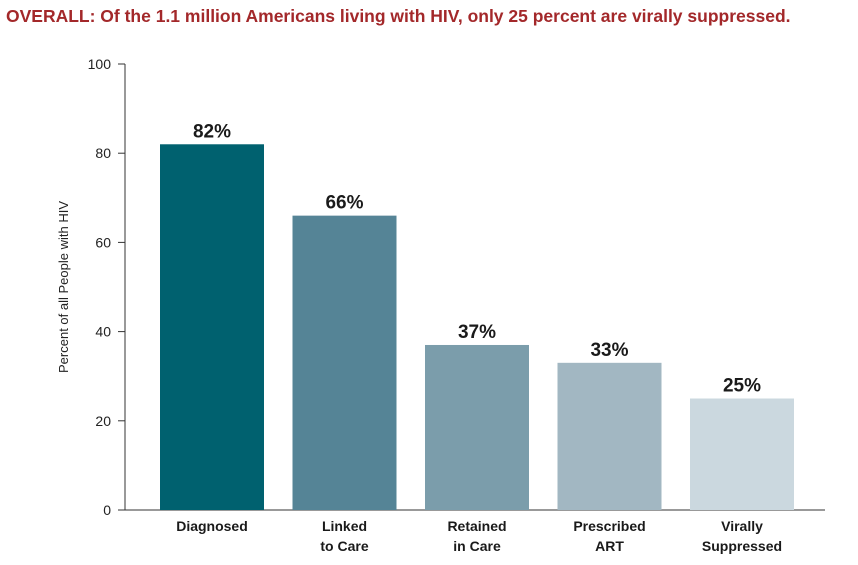  Describe the element at coordinates (63, 287) in the screenshot. I see `y-axis-label: Percent of all People with HIV` at that location.